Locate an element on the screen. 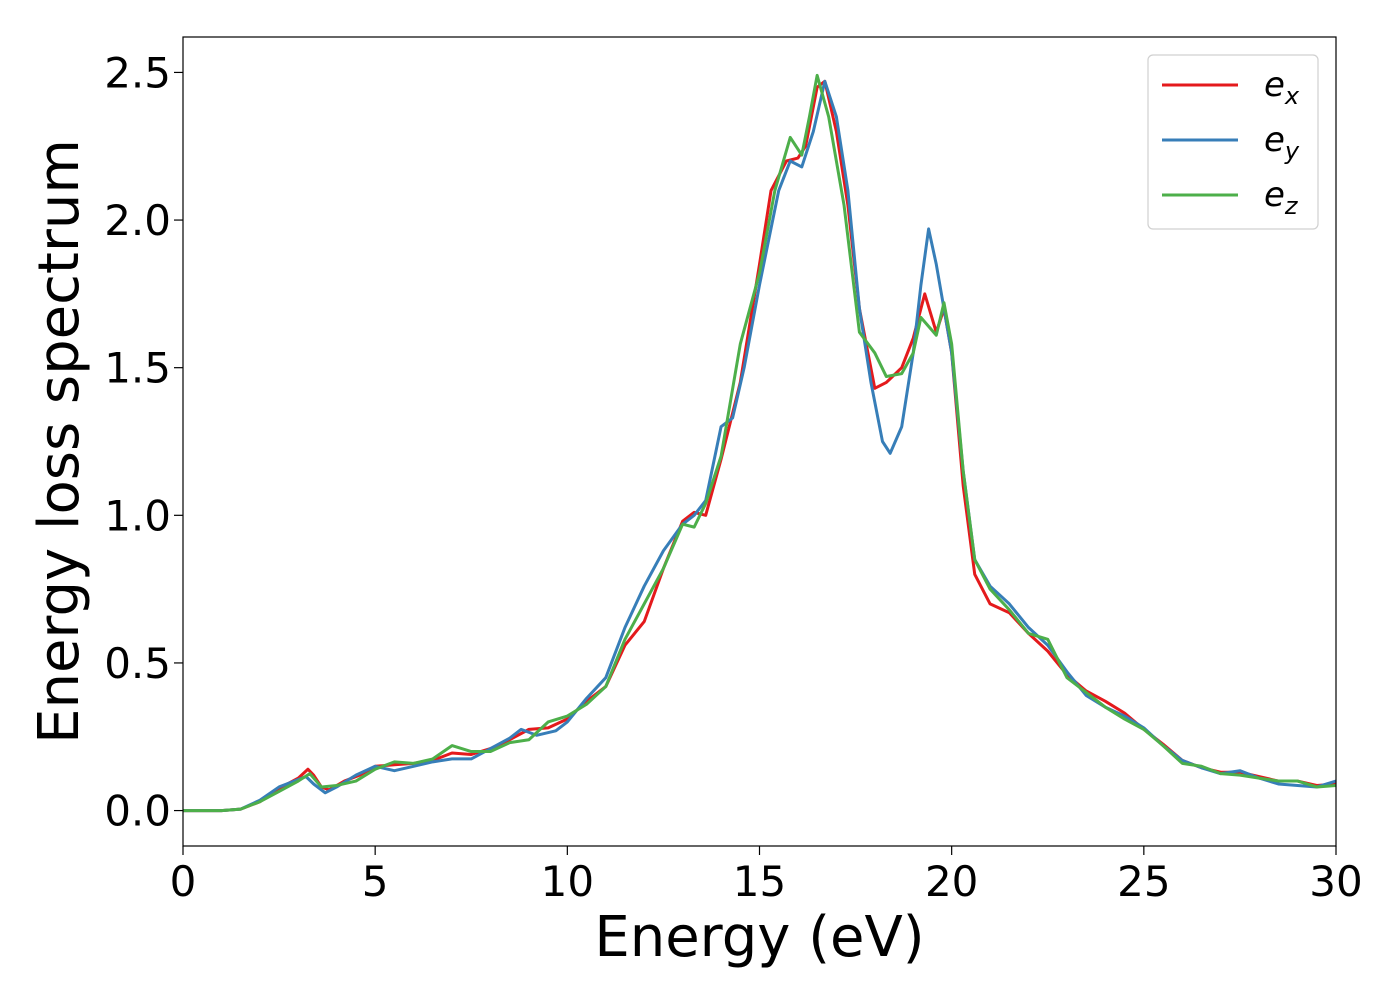 This screenshot has height=1000, width=1400. legend-box is located at coordinates (1233, 142).